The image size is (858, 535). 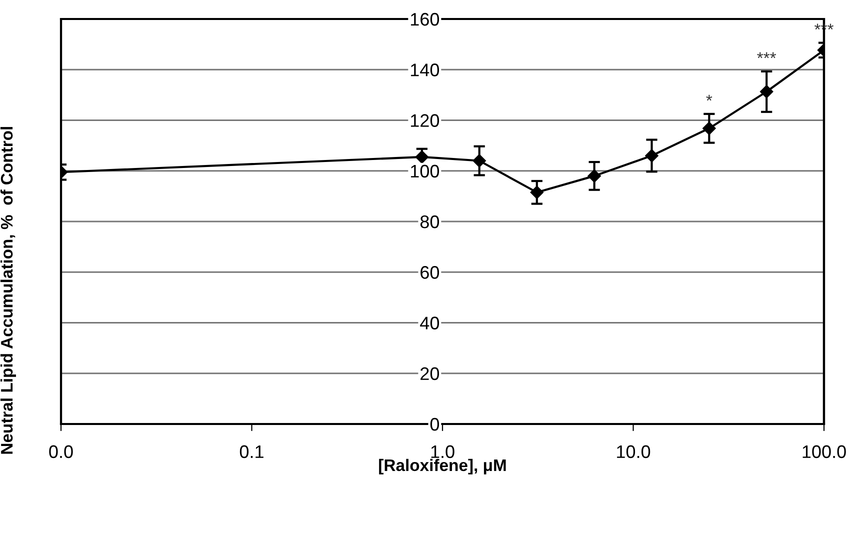 What do you see at coordinates (824, 451) in the screenshot?
I see `x-tick-label: 100.0` at bounding box center [824, 451].